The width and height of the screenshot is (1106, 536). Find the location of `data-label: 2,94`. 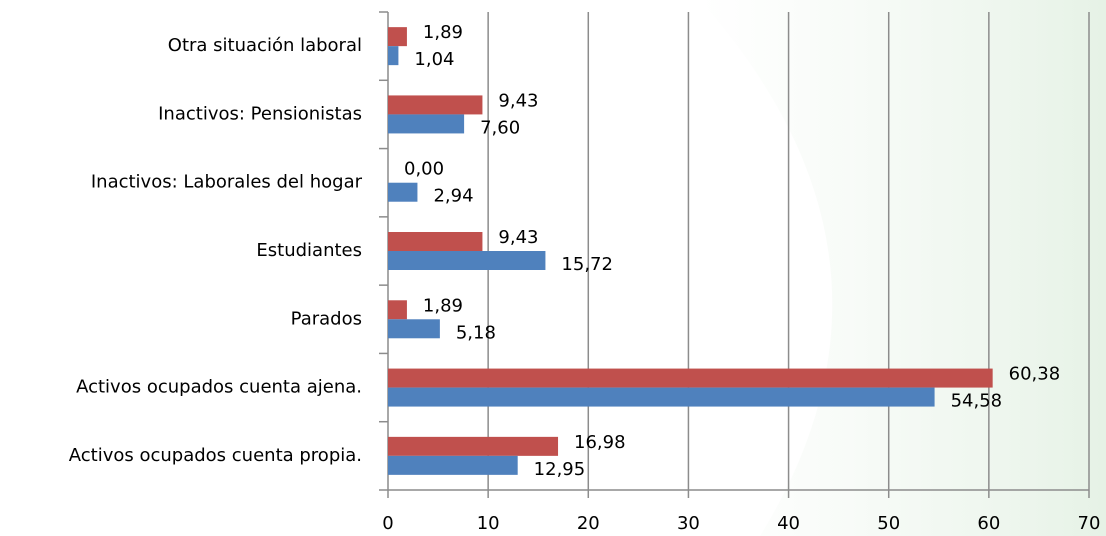

data-label: 2,94 is located at coordinates (453, 196).